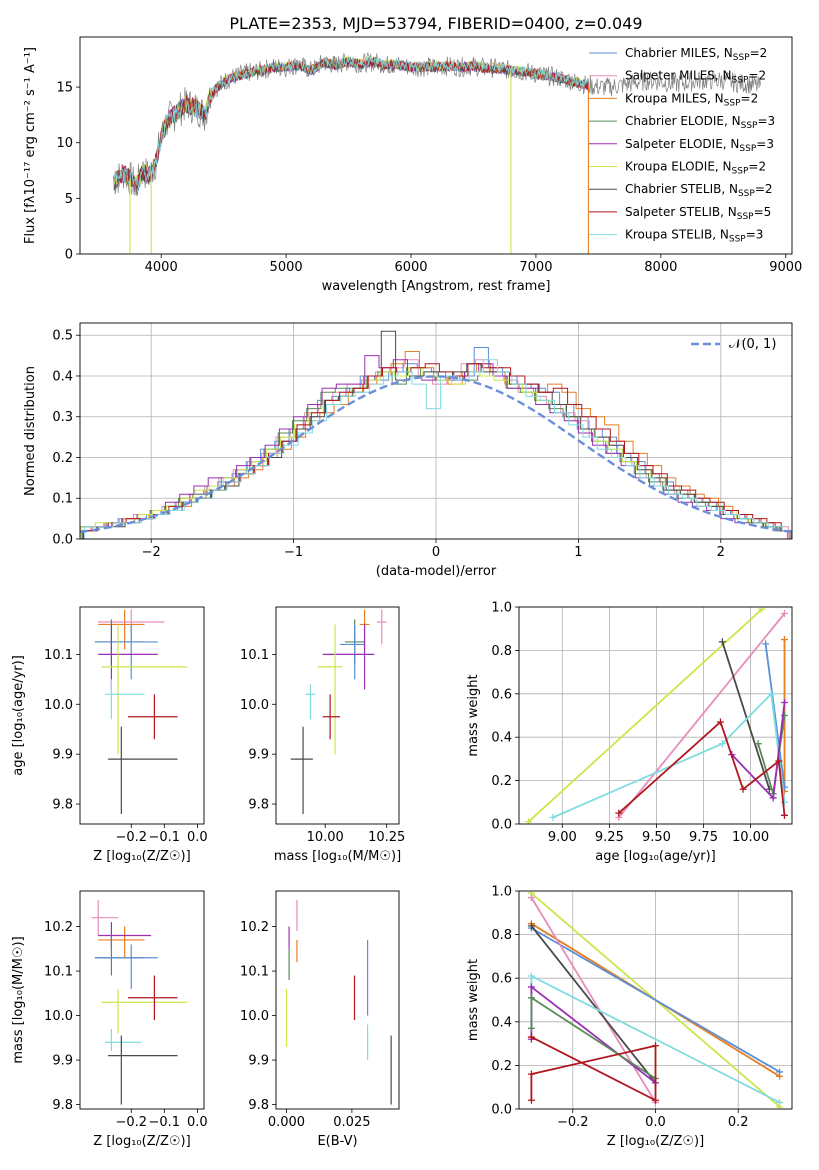  What do you see at coordinates (699, 145) in the screenshot?
I see `legend-entry: Salpeter ELODIE, NSSP=3` at bounding box center [699, 145].